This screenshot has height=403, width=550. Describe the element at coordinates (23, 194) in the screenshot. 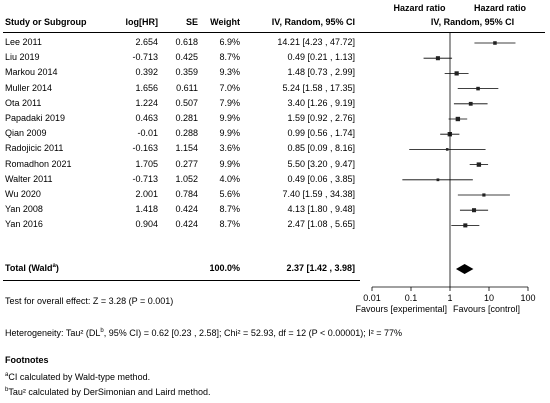

I see `study-name: Wu 2020` at that location.